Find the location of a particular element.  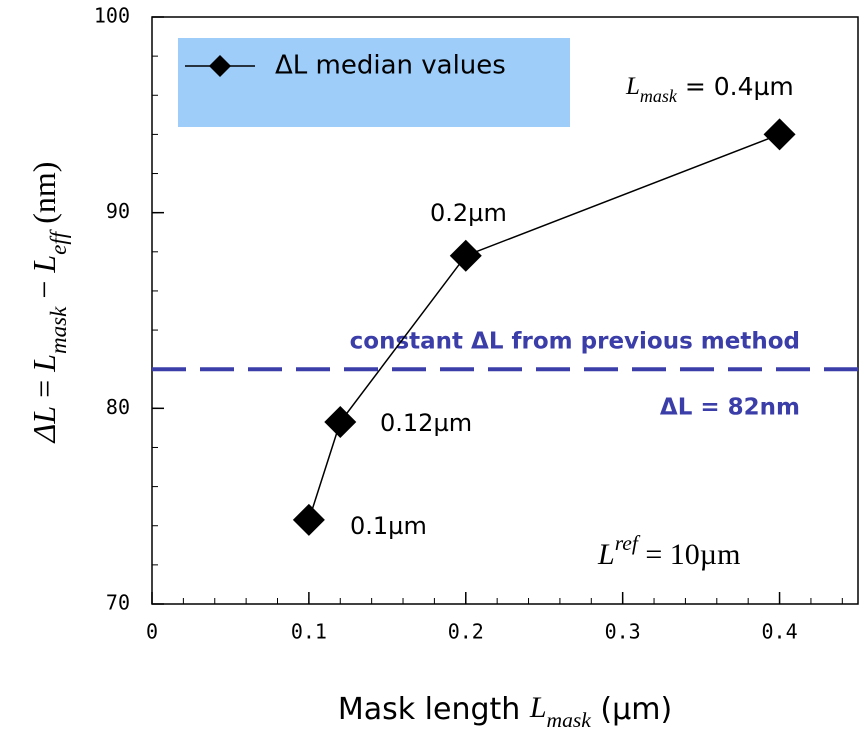

x-tick-label: 0.1 is located at coordinates (309, 632).